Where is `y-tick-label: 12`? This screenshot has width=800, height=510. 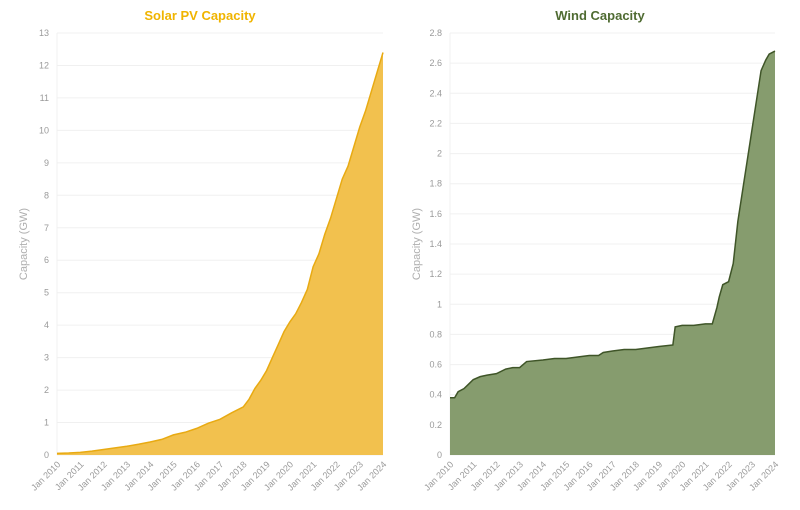 y-tick-label: 12 is located at coordinates (44, 65).